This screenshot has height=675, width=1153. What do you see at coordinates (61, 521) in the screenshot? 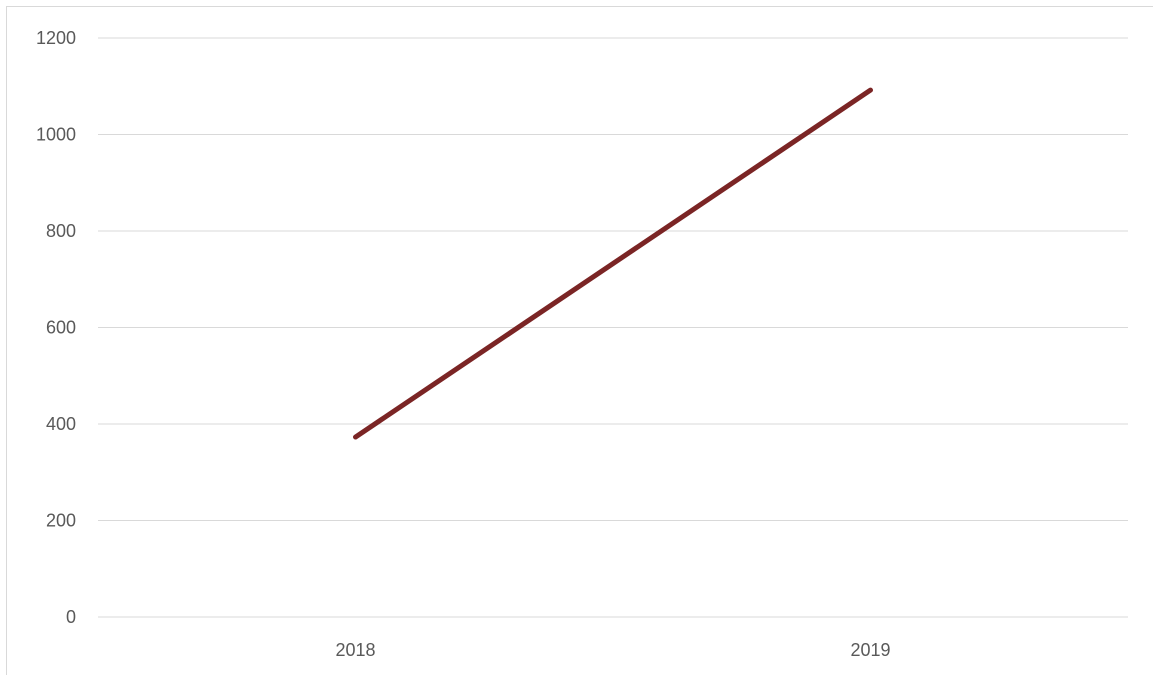
I see `y-tick-label: 200` at bounding box center [61, 521].